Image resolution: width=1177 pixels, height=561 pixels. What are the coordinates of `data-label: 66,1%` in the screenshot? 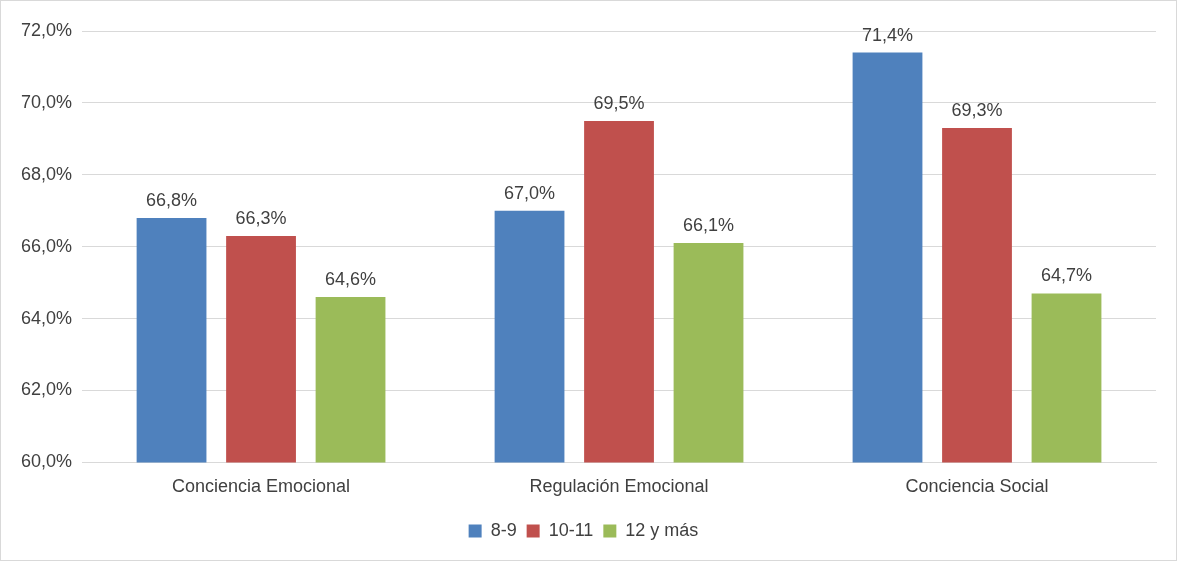 It's located at (708, 225).